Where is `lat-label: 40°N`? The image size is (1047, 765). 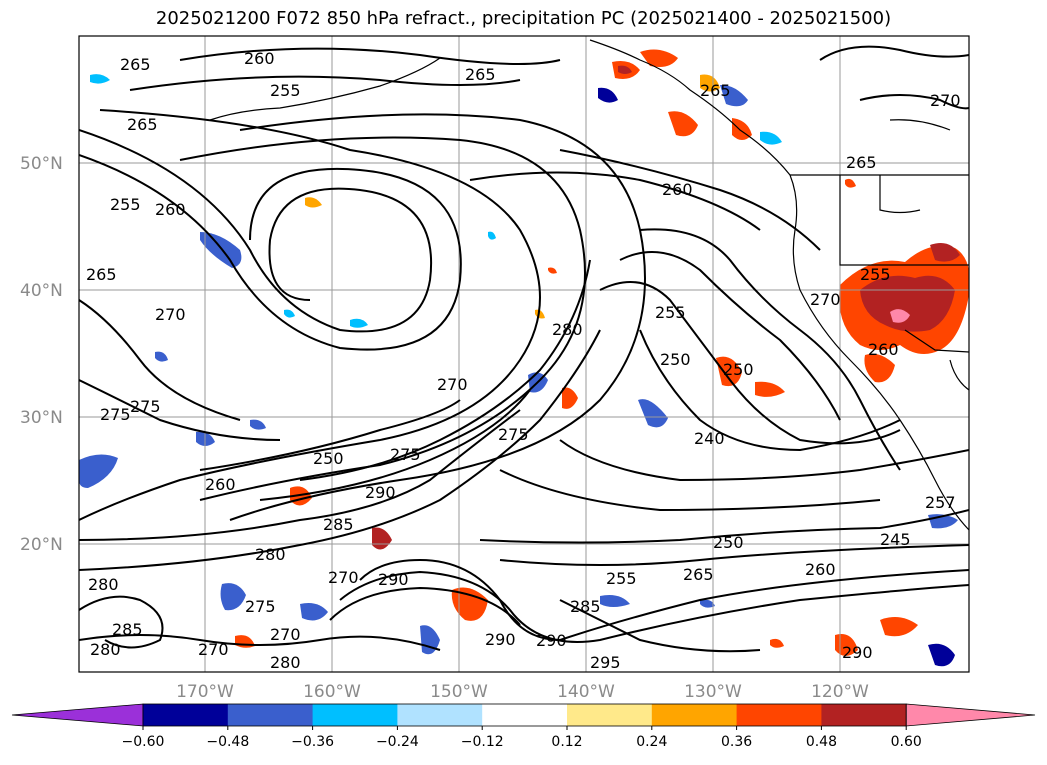
lat-label: 40°N is located at coordinates (41, 291).